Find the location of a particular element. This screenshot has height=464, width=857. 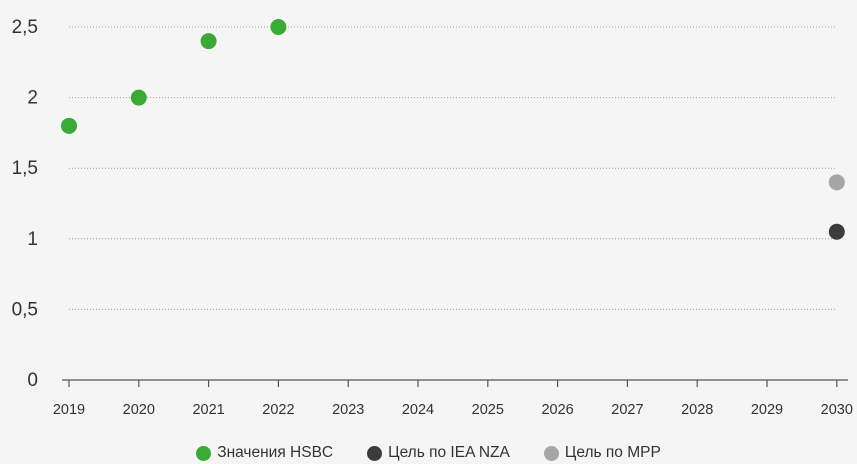

x-tick-label: 2026 is located at coordinates (557, 410).